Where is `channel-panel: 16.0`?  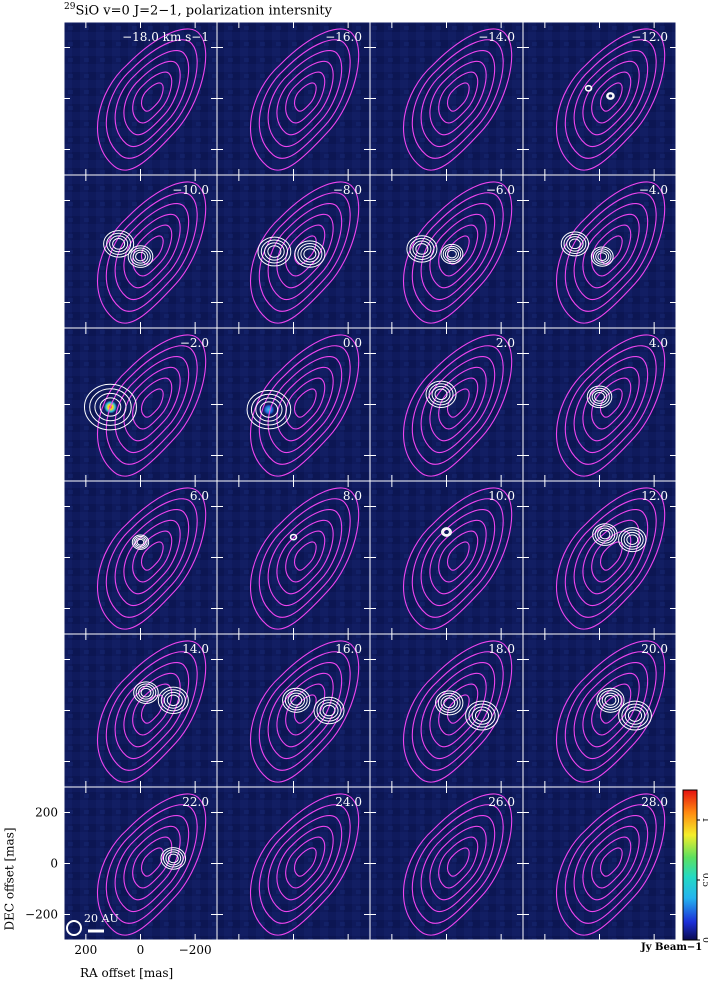
channel-panel: 16.0 is located at coordinates (293, 710).